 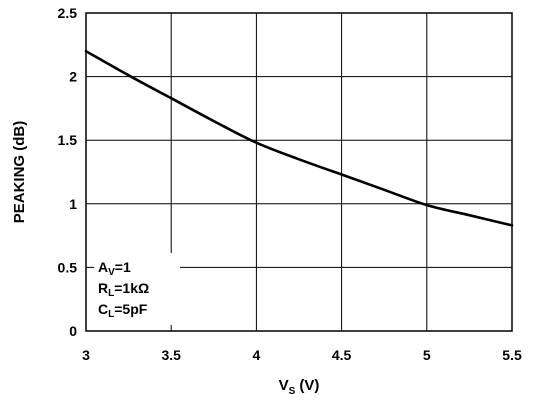 What do you see at coordinates (73, 77) in the screenshot?
I see `y-tick-label: 2` at bounding box center [73, 77].